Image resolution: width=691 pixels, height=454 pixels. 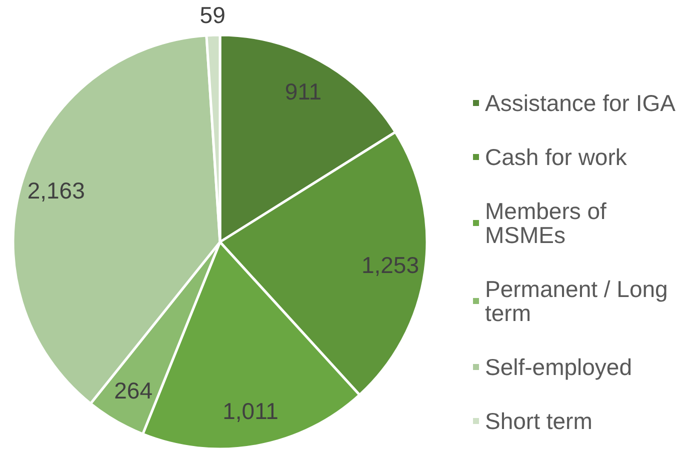 What do you see at coordinates (213, 15) in the screenshot?
I see `data-label: 59` at bounding box center [213, 15].